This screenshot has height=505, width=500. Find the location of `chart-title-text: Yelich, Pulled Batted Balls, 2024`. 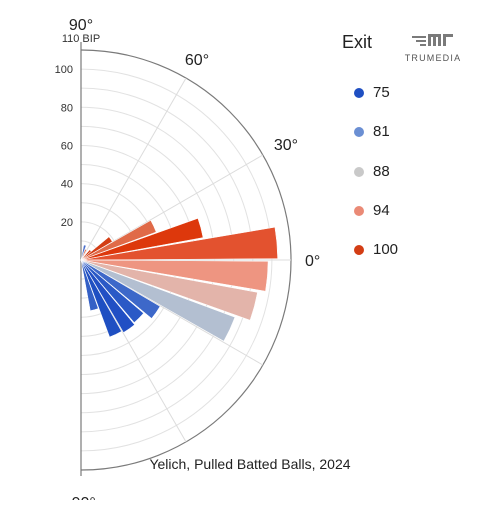

chart-title-text: Yelich, Pulled Batted Balls, 2024 is located at coordinates (250, 464).